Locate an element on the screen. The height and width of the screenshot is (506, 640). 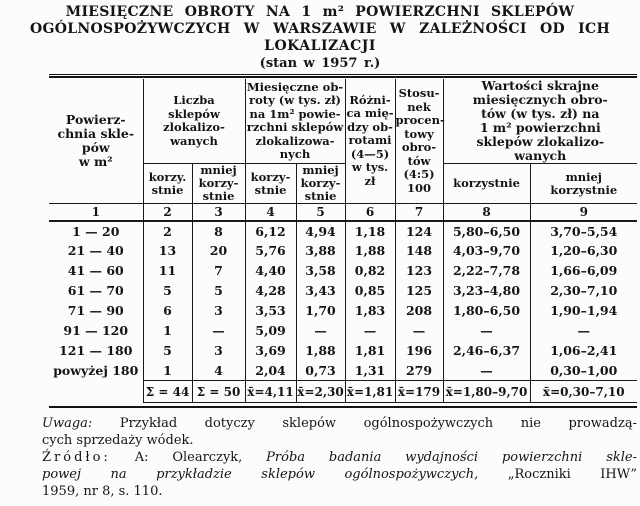
column-number: 7 is located at coordinates (419, 212).